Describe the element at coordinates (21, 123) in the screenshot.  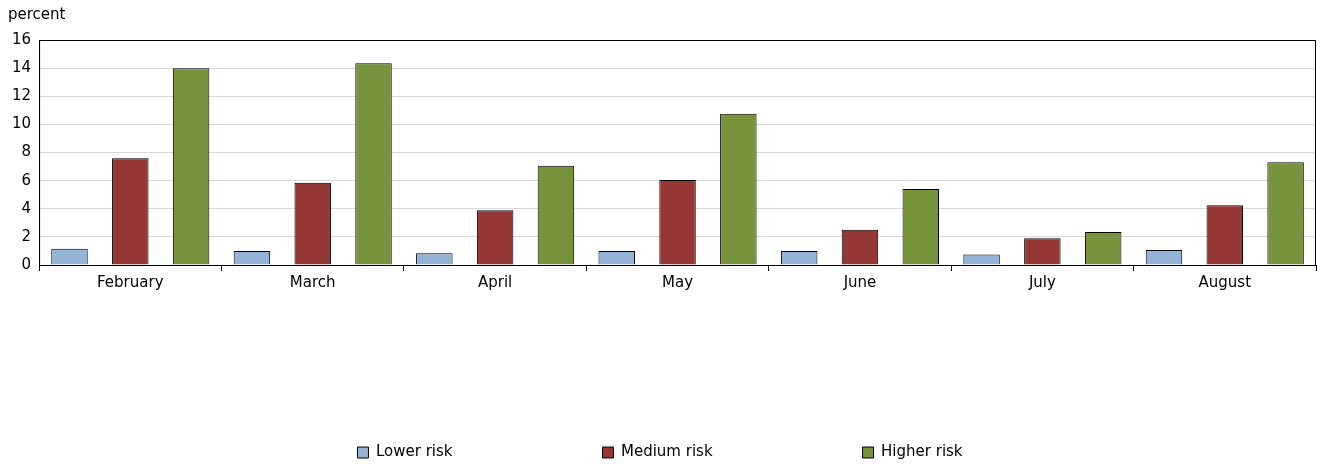
I see `y-tick-label: 10` at that location.